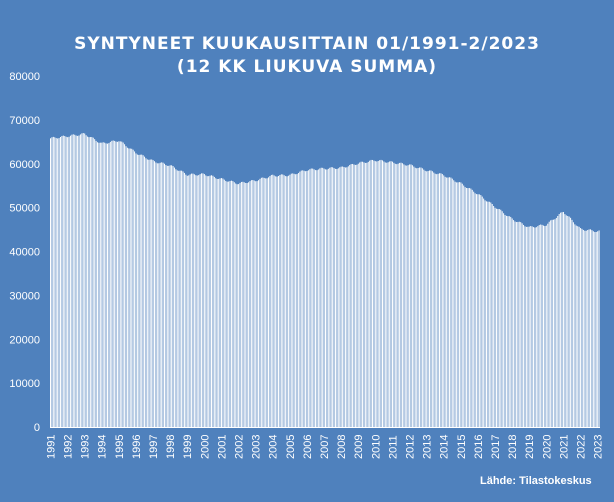 The height and width of the screenshot is (502, 614). I want to click on x-tick-label: 2001, so click(222, 447).